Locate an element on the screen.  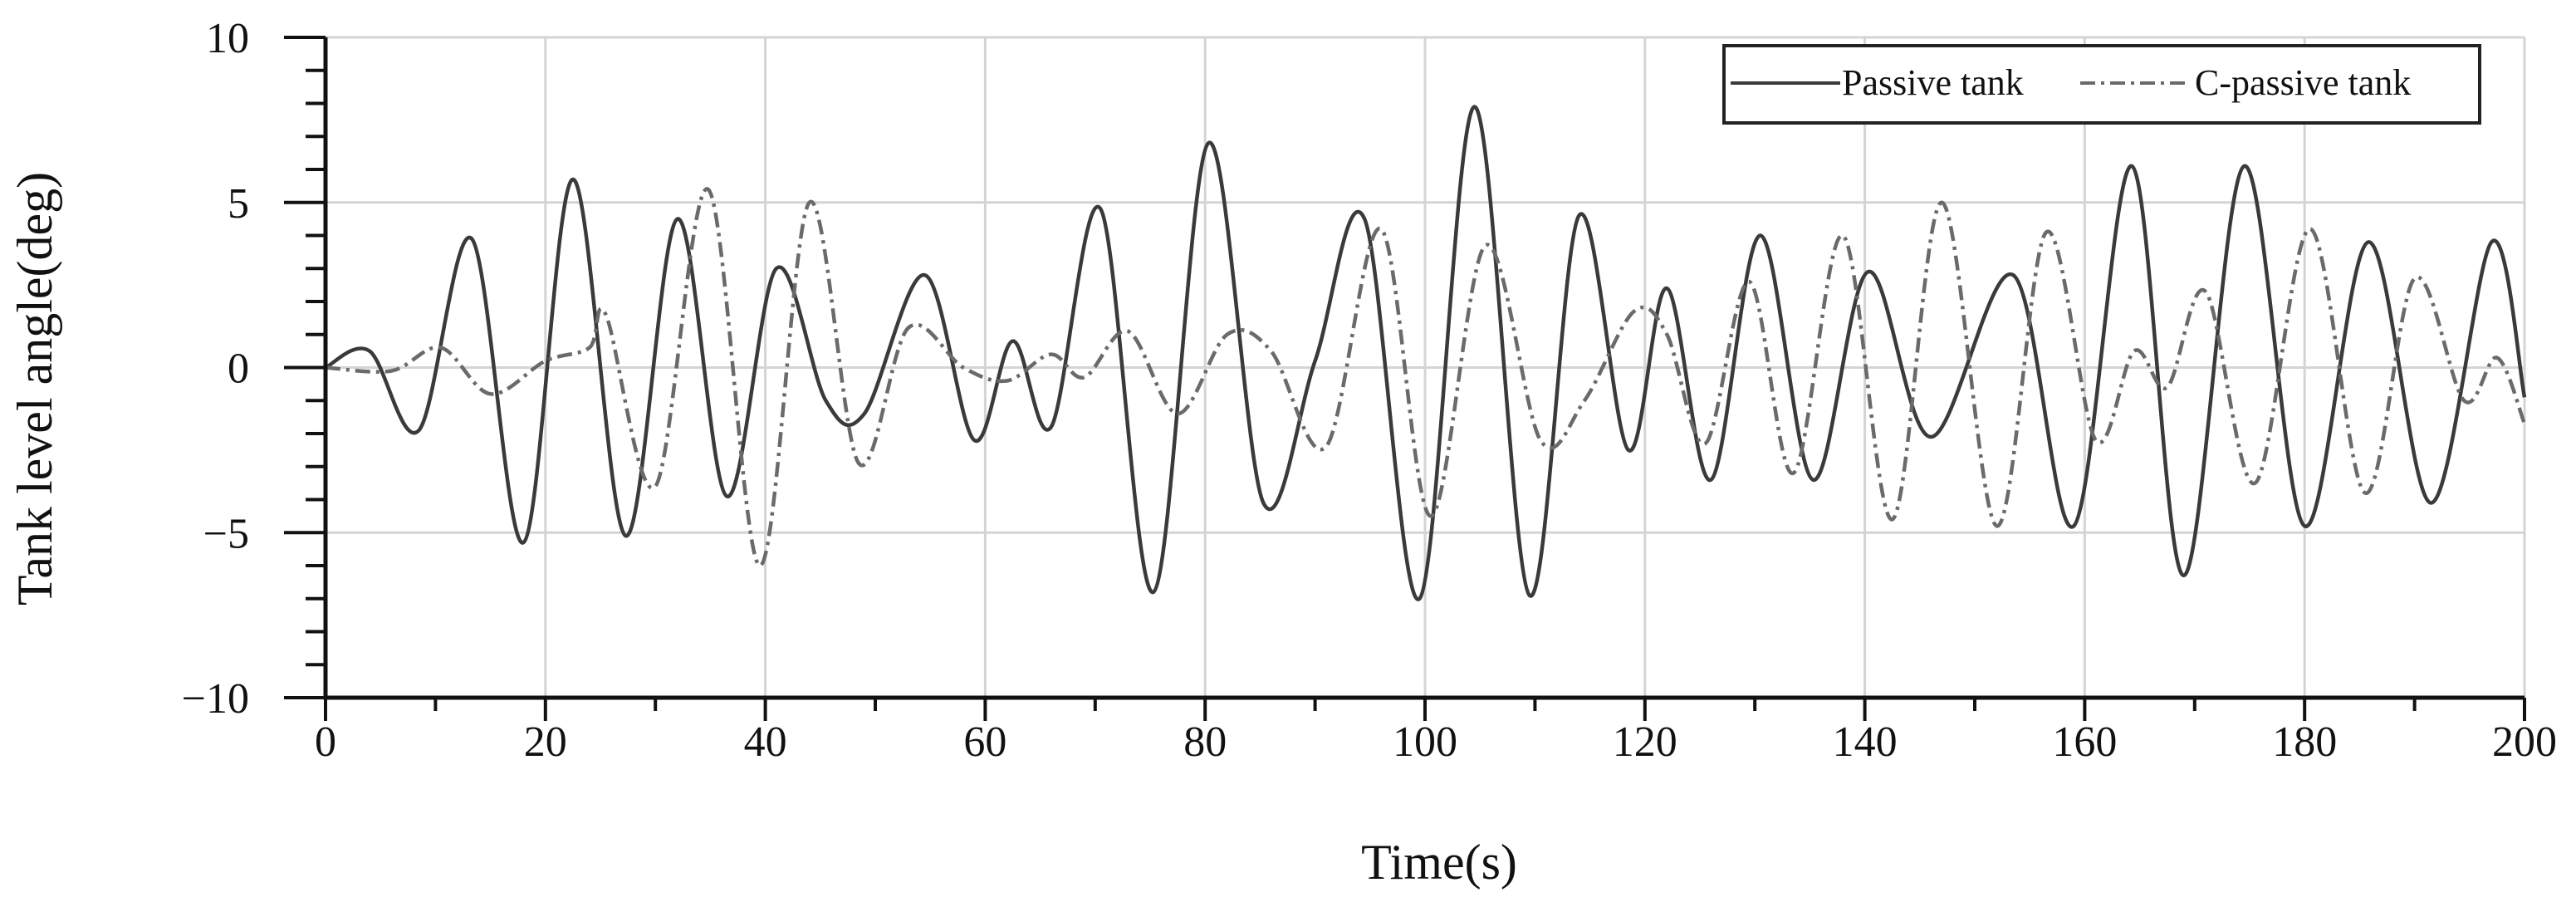
x-tick-label: 40 is located at coordinates (765, 742).